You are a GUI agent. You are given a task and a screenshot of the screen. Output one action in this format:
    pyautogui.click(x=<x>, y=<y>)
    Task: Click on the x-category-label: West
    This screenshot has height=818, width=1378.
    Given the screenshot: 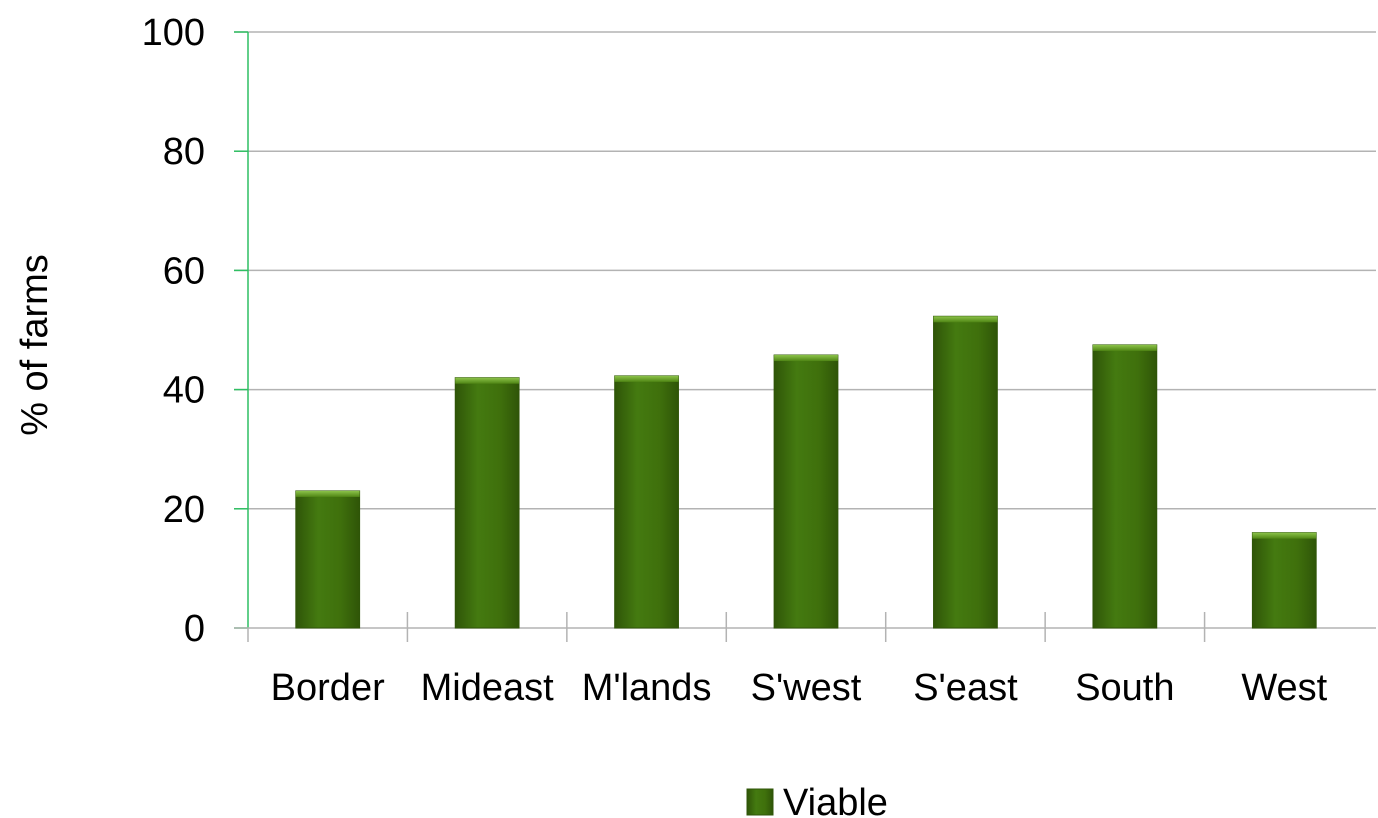 What is the action you would take?
    pyautogui.click(x=1284, y=688)
    